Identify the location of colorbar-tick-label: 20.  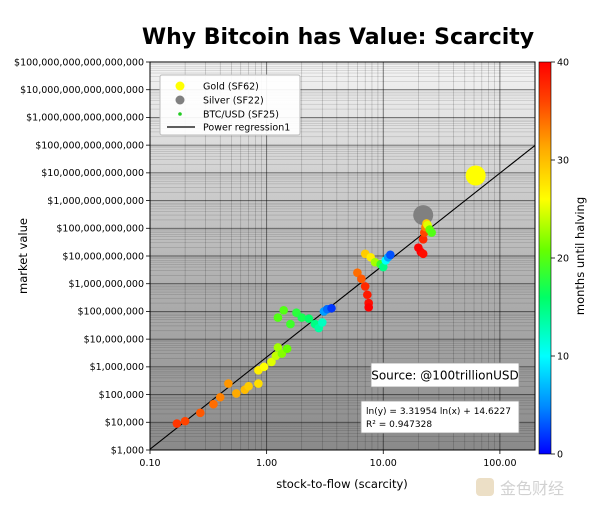
(563, 258).